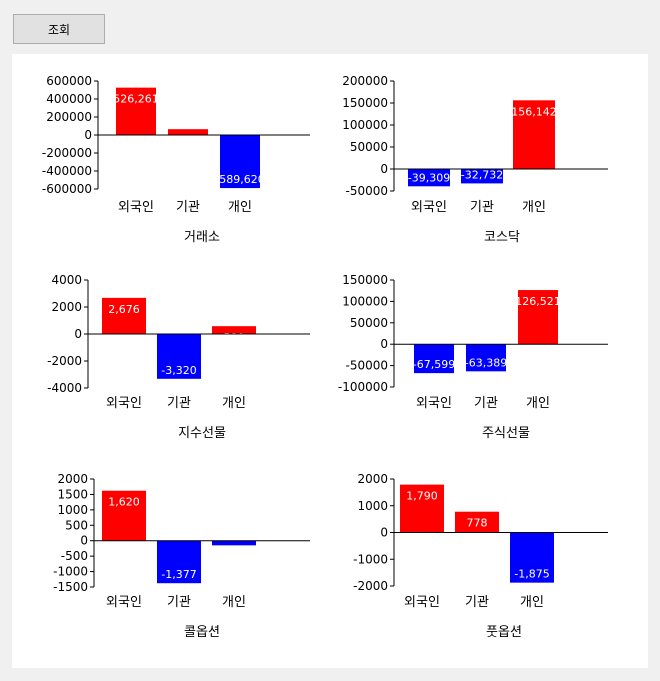 This screenshot has height=681, width=660. I want to click on chart-title: 풋옵션, so click(504, 632).